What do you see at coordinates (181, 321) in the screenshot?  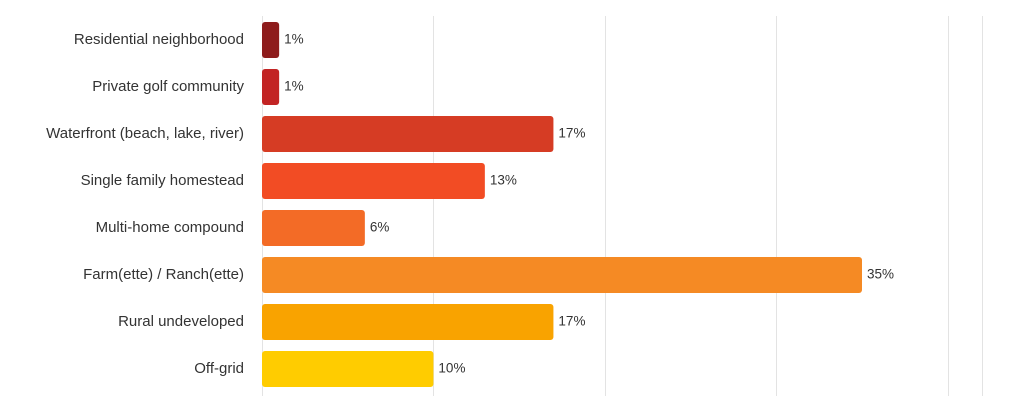 I see `category-label-6: Rural undeveloped` at bounding box center [181, 321].